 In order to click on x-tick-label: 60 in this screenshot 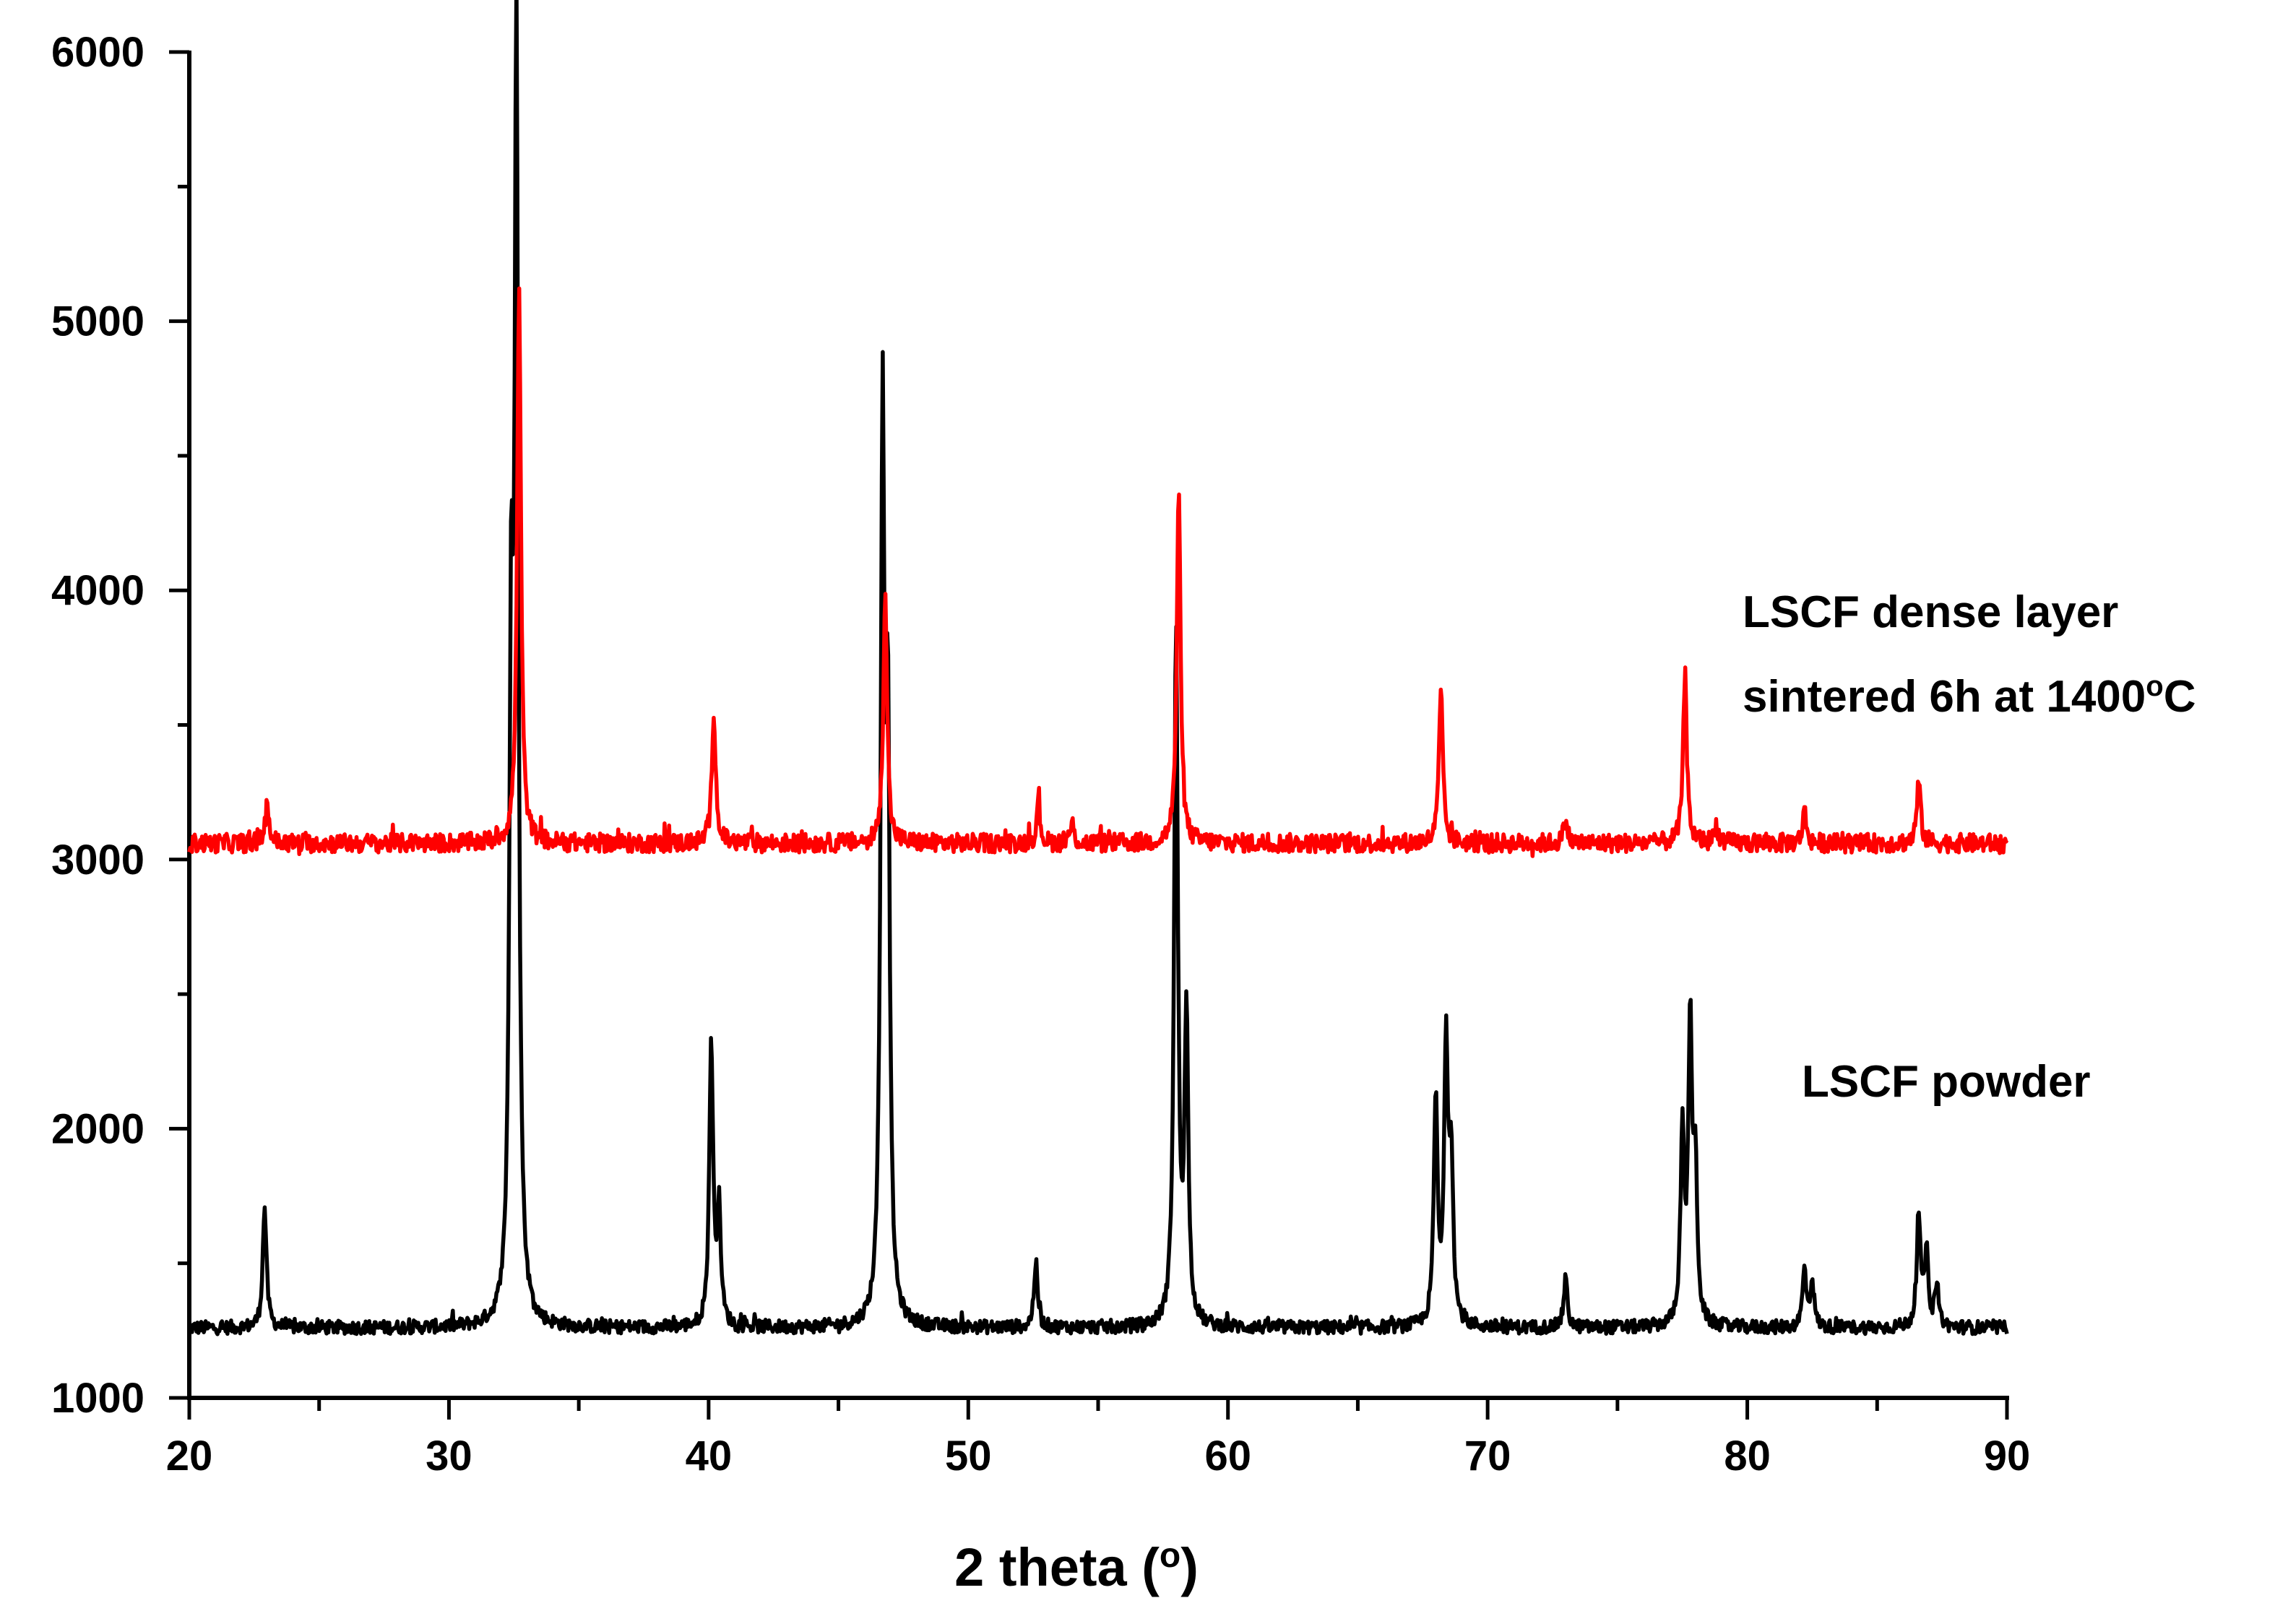, I will do `click(1227, 1456)`.